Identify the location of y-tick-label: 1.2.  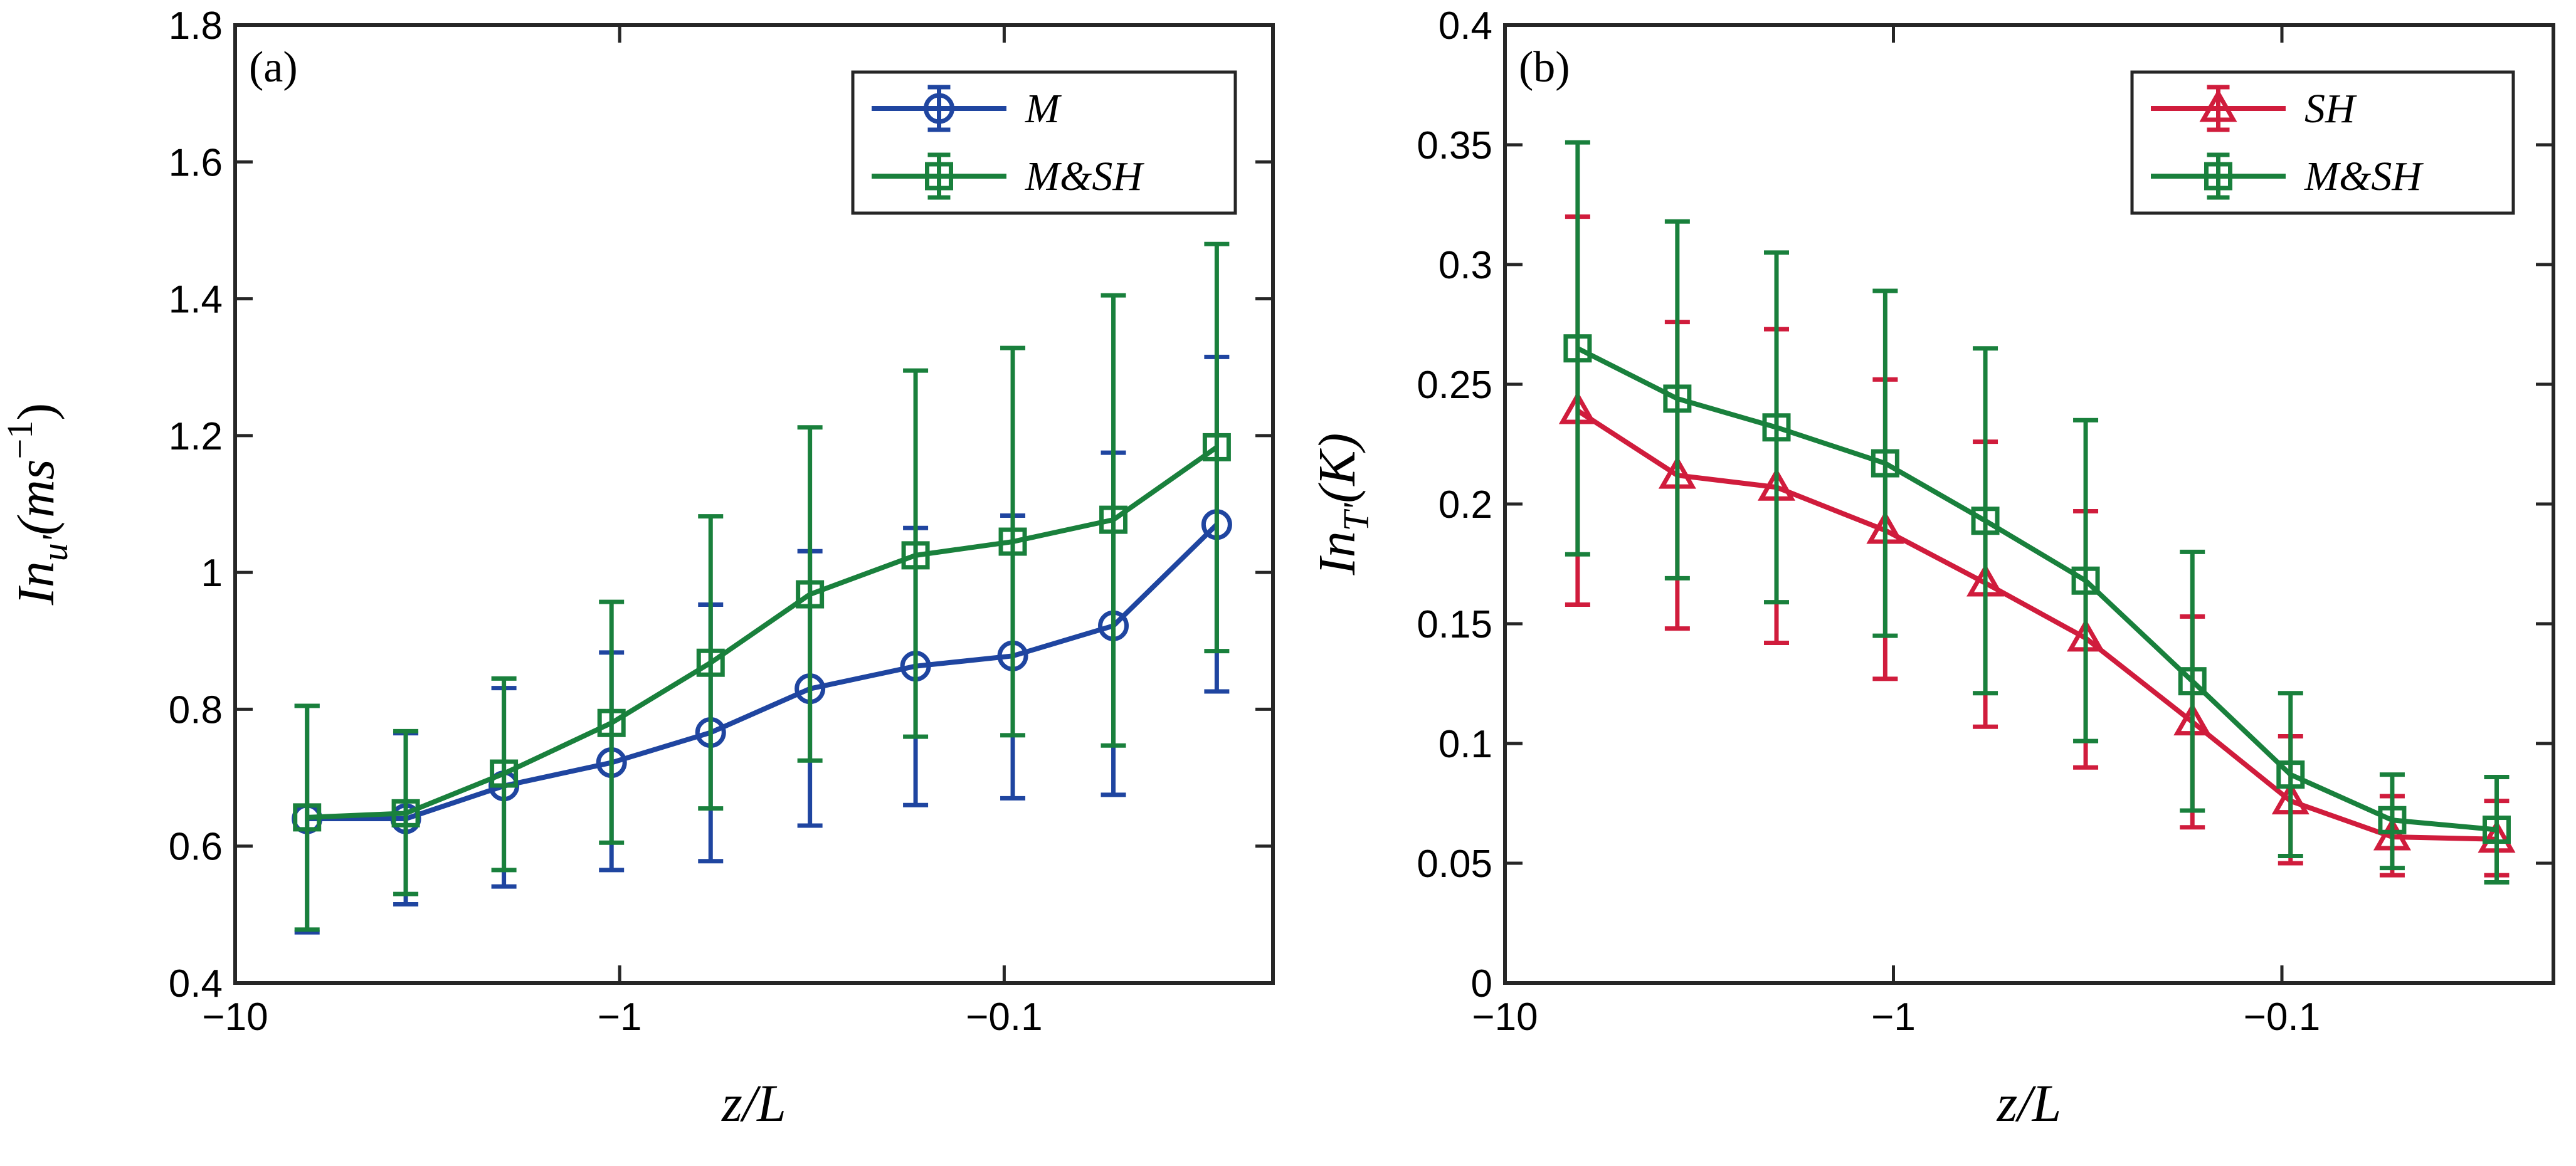
(196, 436).